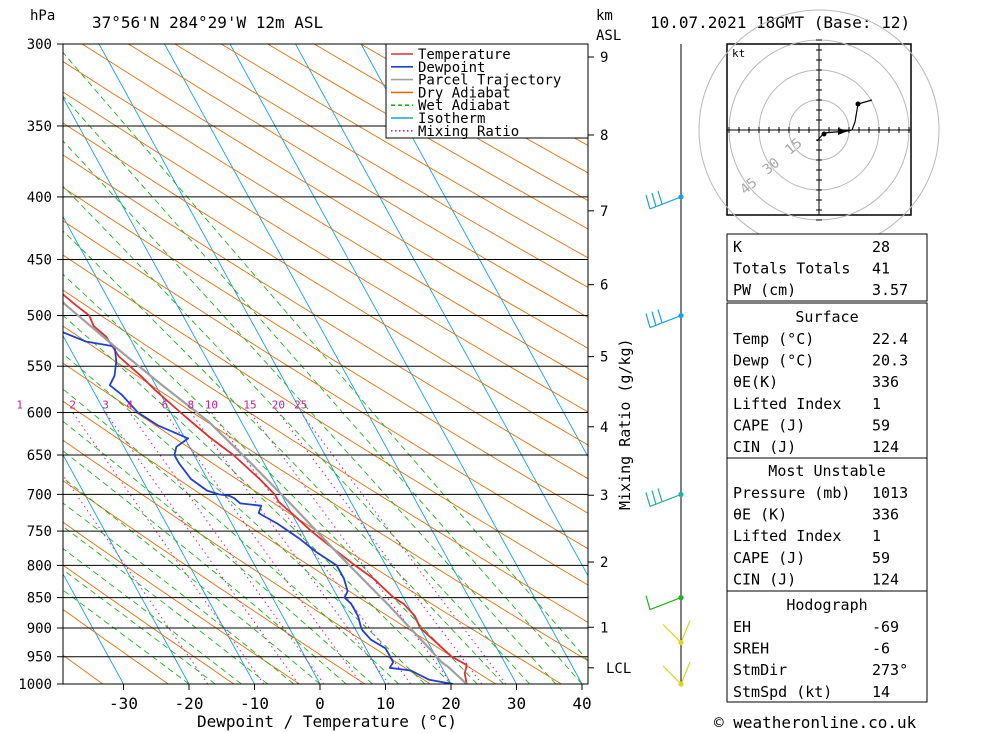  What do you see at coordinates (764, 290) in the screenshot?
I see `index-row-label: PW (cm)` at bounding box center [764, 290].